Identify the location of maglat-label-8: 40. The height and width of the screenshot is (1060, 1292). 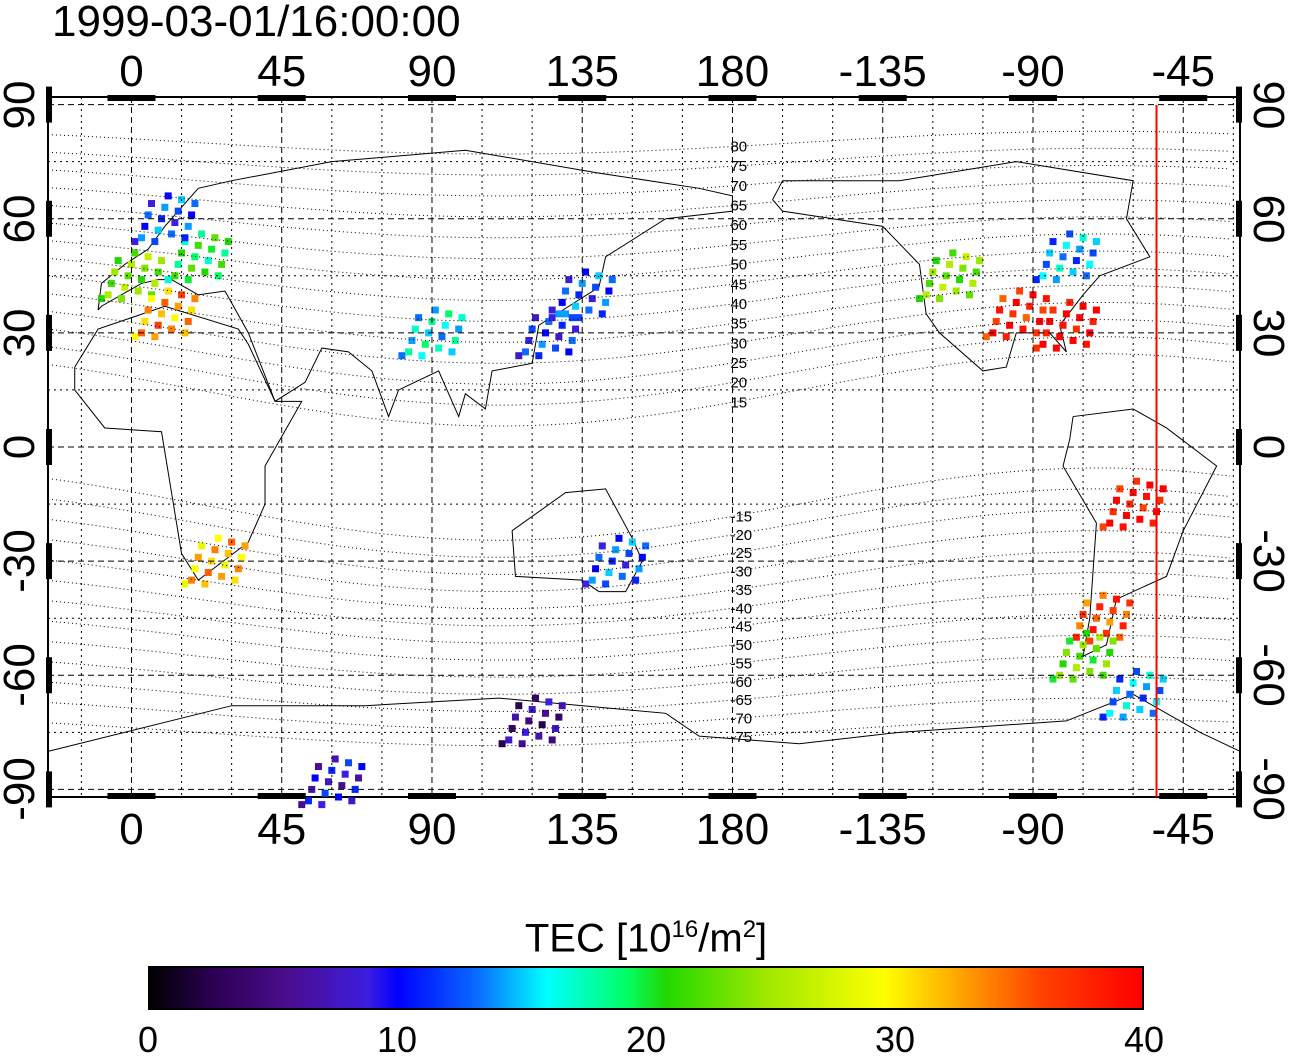
(738, 304).